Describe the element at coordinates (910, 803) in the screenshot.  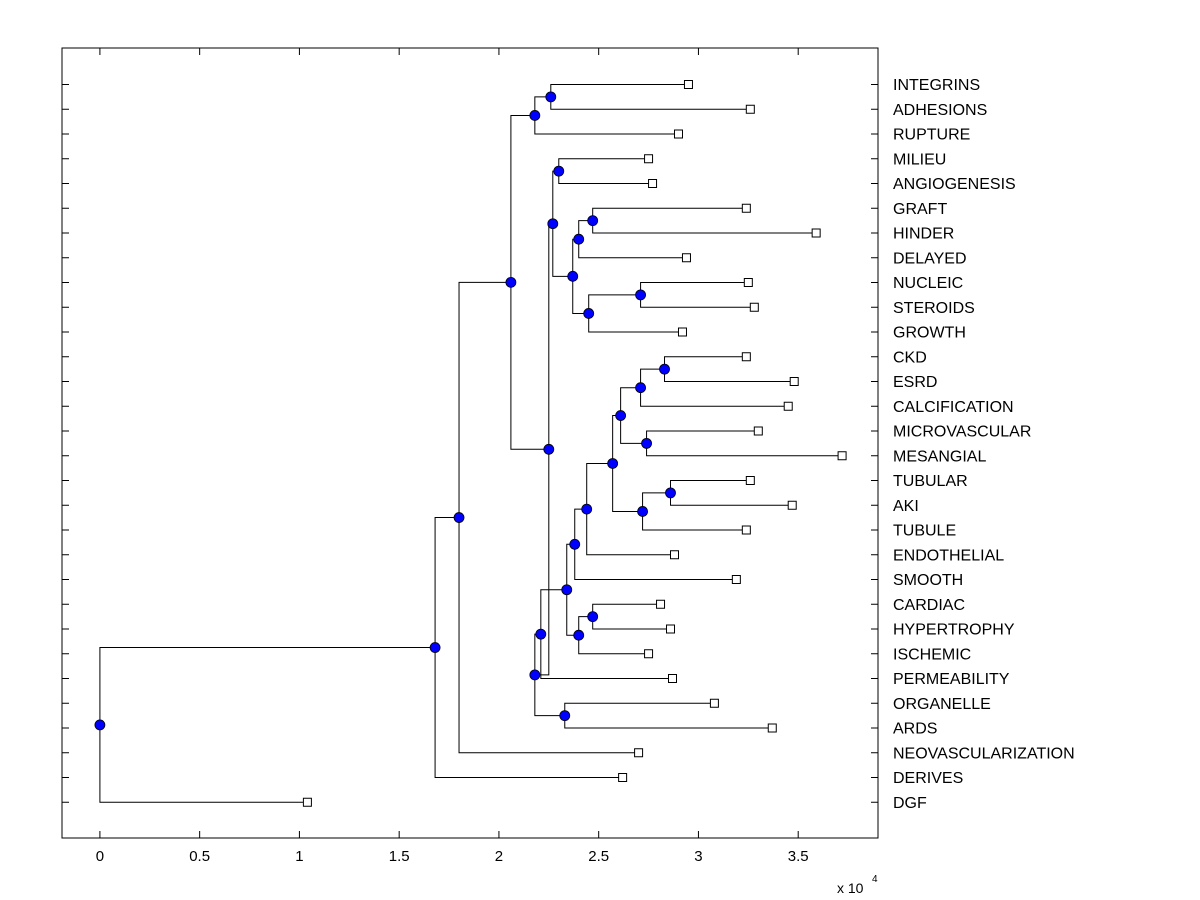
I see `leaf-label: DGF` at that location.